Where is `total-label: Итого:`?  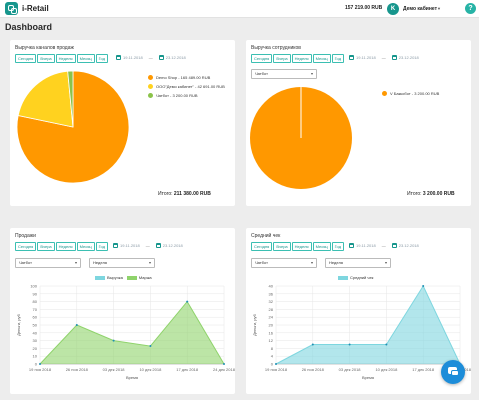 total-label: Итого: is located at coordinates (165, 194).